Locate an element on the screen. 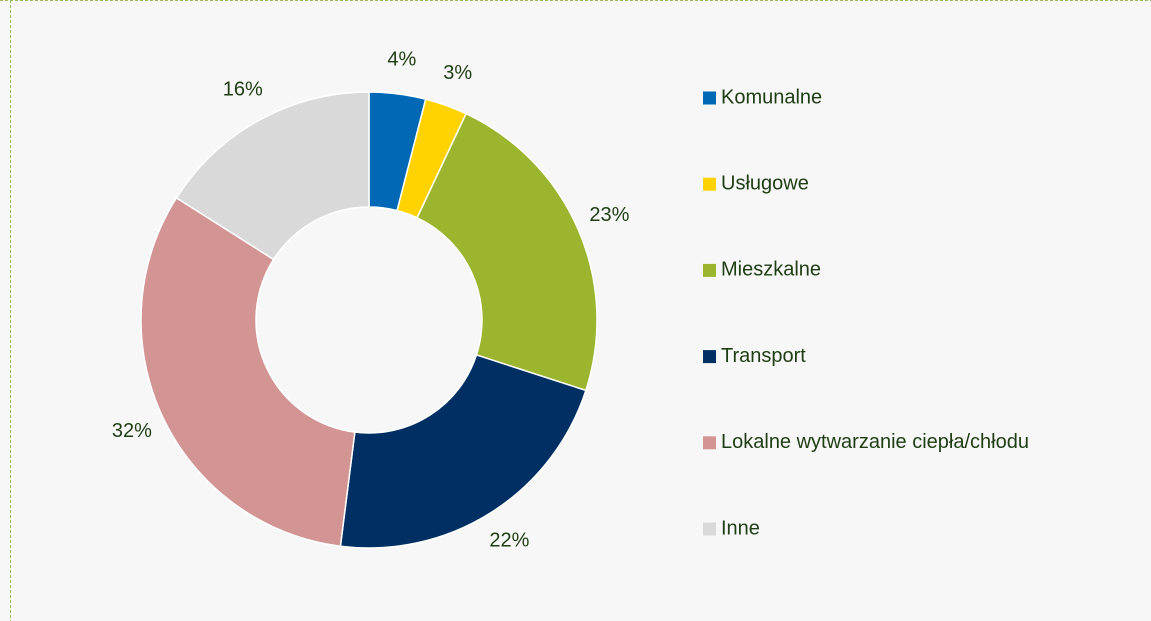  data-label: 16% is located at coordinates (243, 90).